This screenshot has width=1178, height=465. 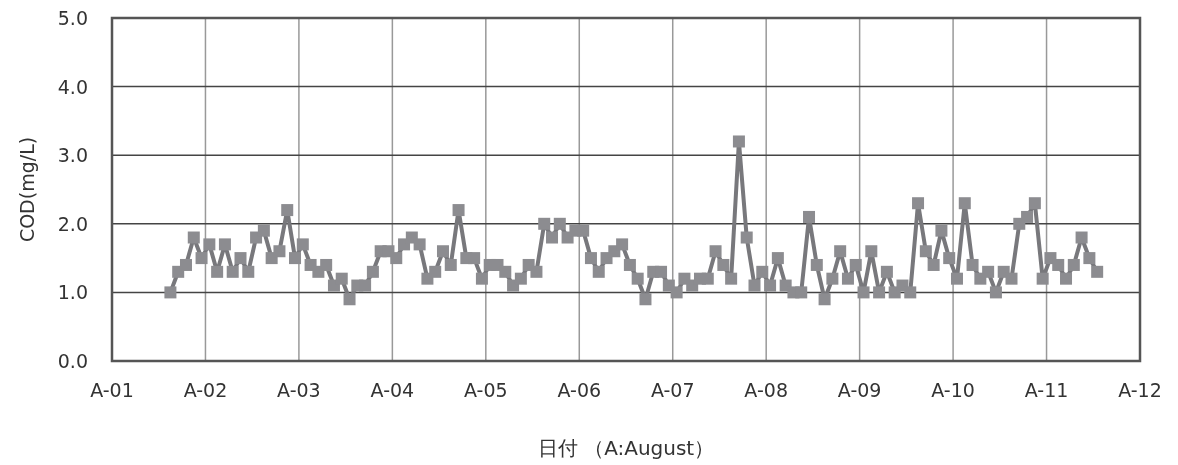 I want to click on x-tick-label: A-07, so click(x=672, y=390).